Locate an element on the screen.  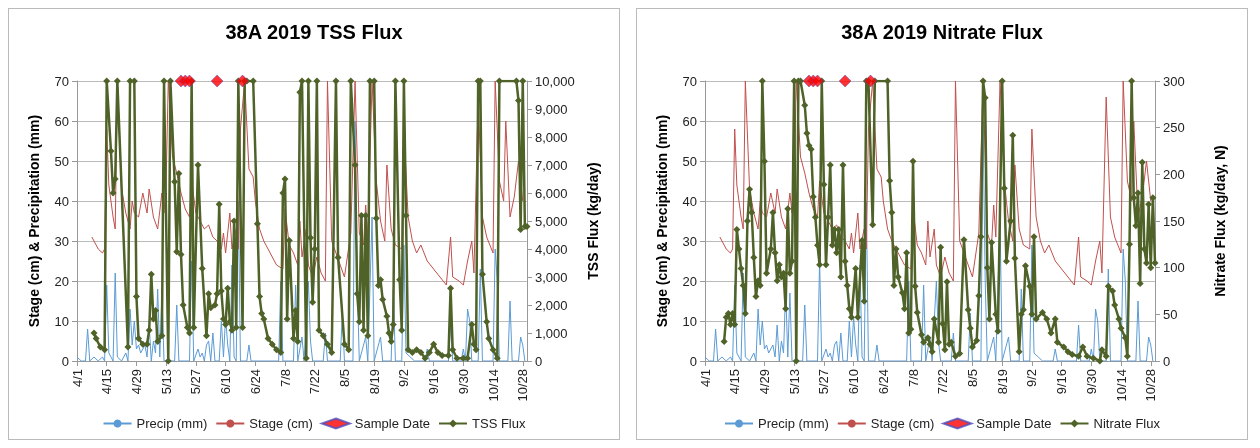
y2-tick-label: 4,000 is located at coordinates (551, 249).